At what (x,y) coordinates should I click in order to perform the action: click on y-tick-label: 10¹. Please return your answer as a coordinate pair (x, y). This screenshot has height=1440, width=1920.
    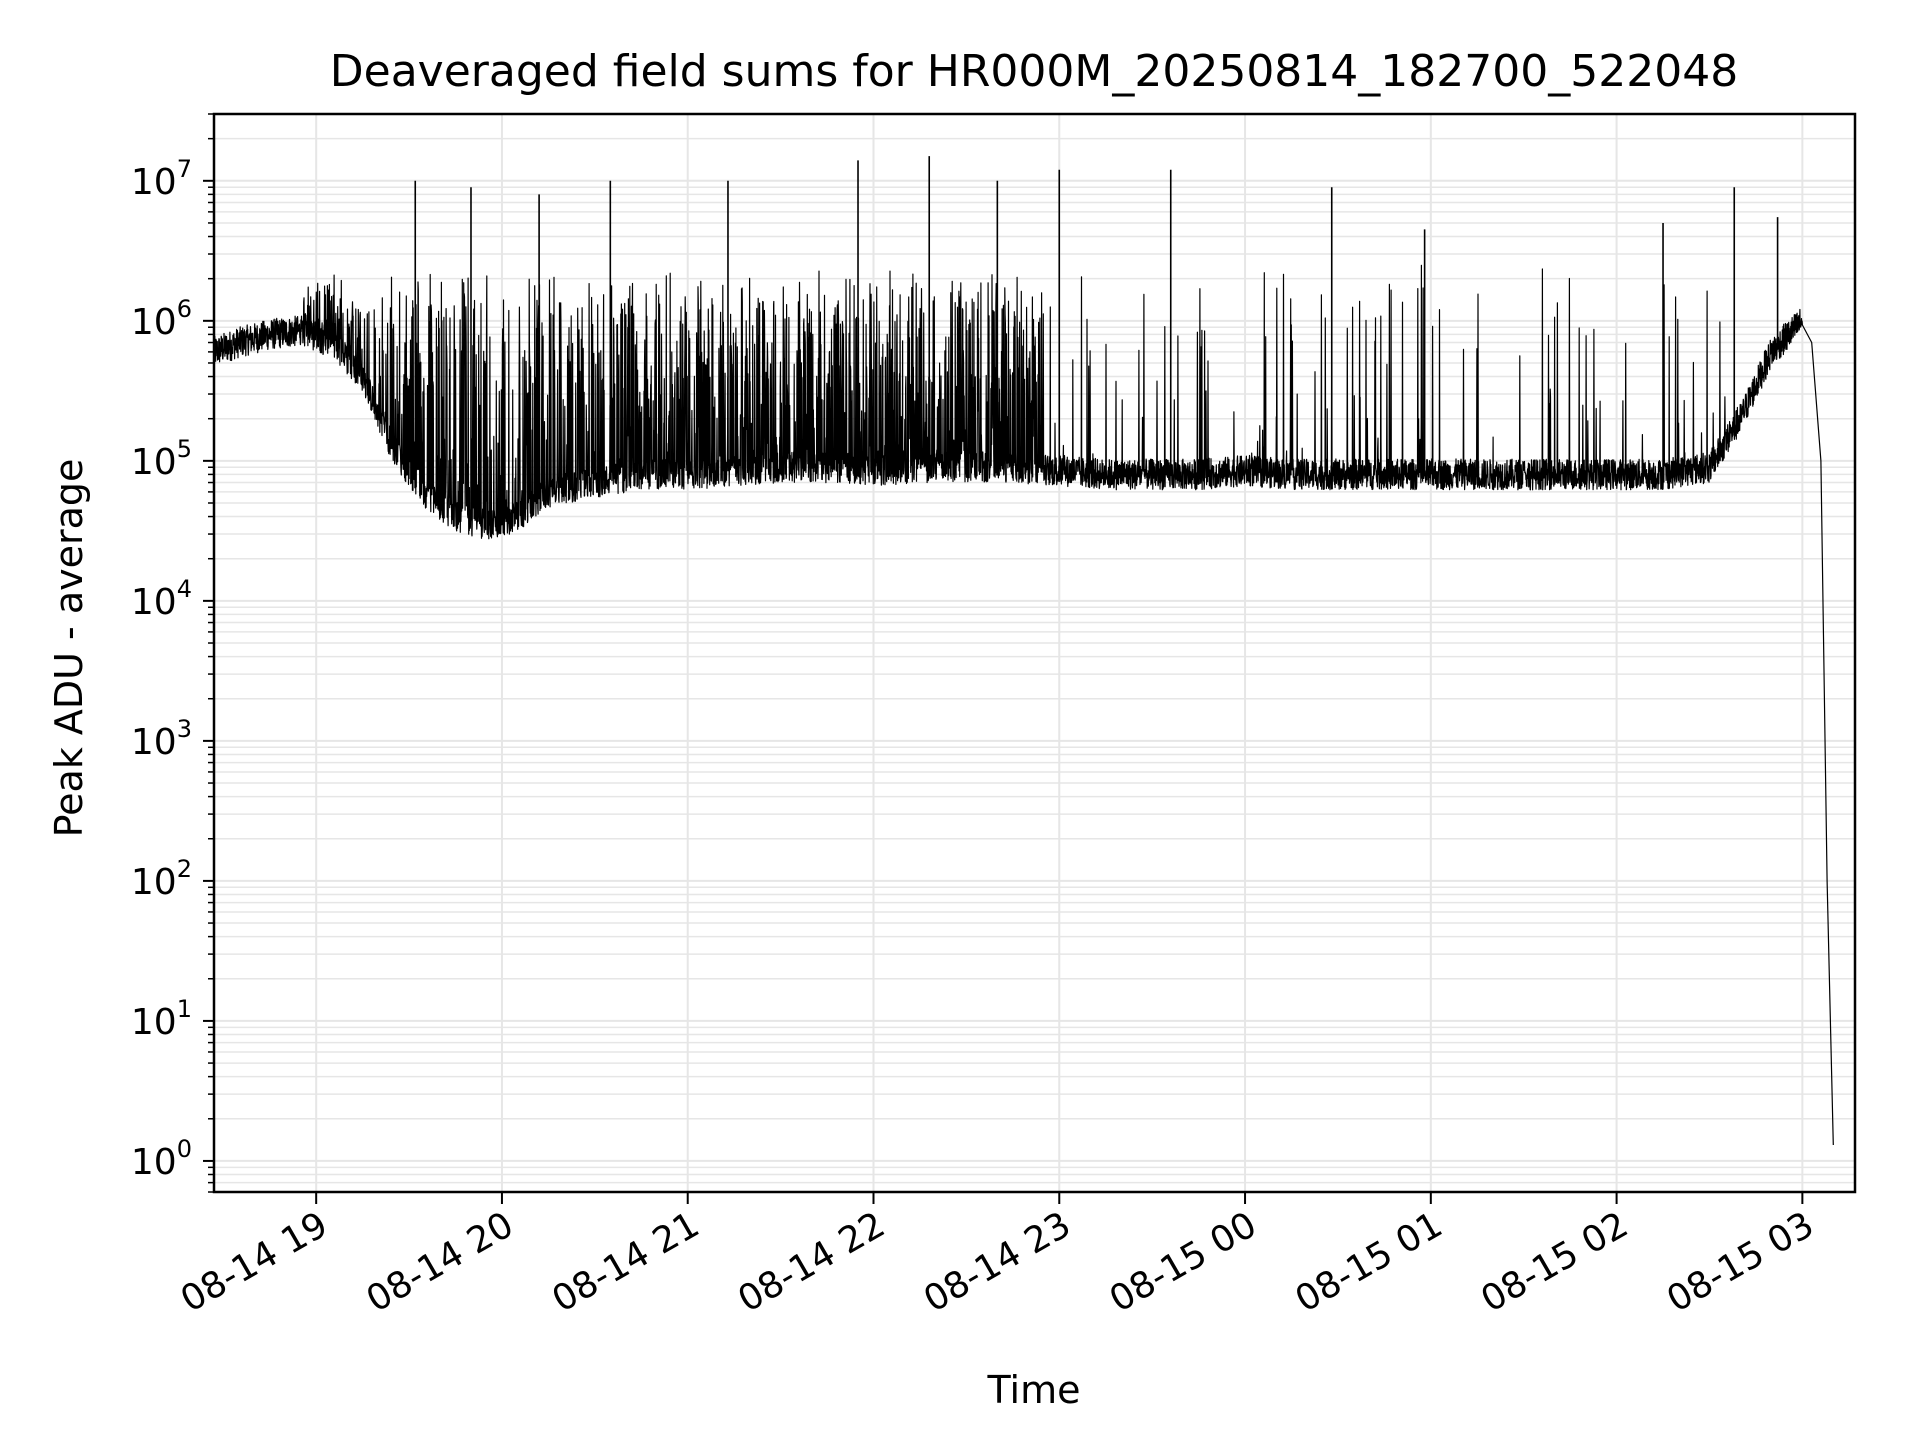
    Looking at the image, I should click on (161, 1019).